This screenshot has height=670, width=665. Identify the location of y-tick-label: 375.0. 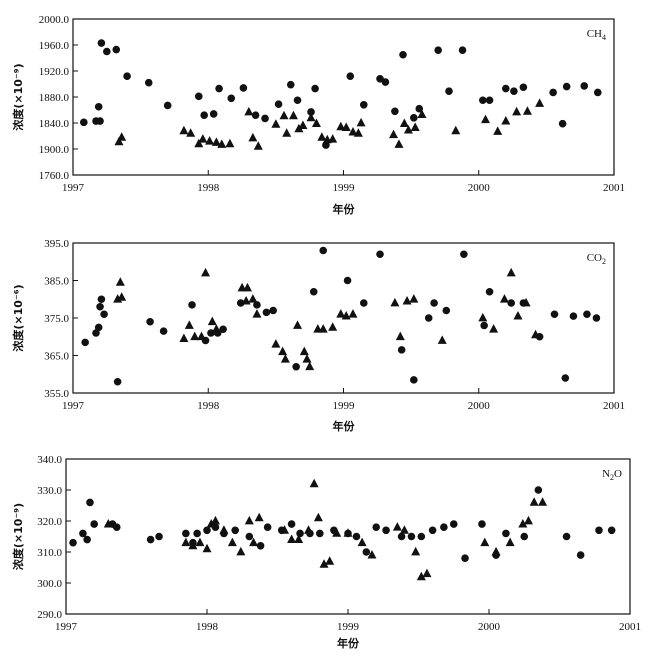
(56, 319).